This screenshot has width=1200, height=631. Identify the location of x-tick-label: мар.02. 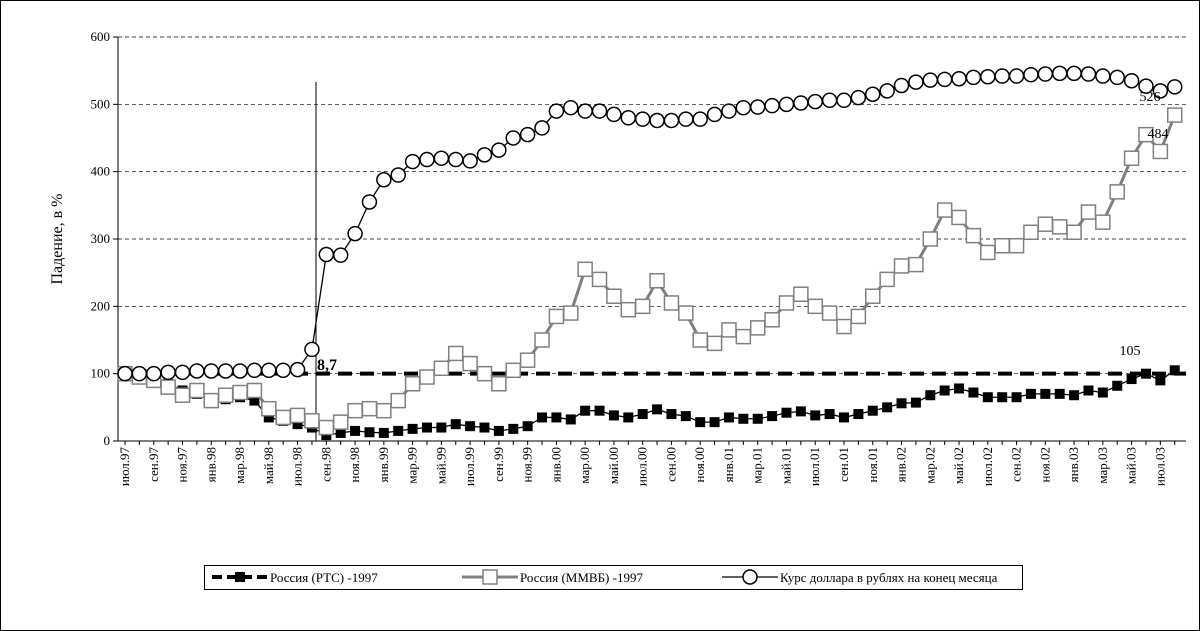
(929, 465).